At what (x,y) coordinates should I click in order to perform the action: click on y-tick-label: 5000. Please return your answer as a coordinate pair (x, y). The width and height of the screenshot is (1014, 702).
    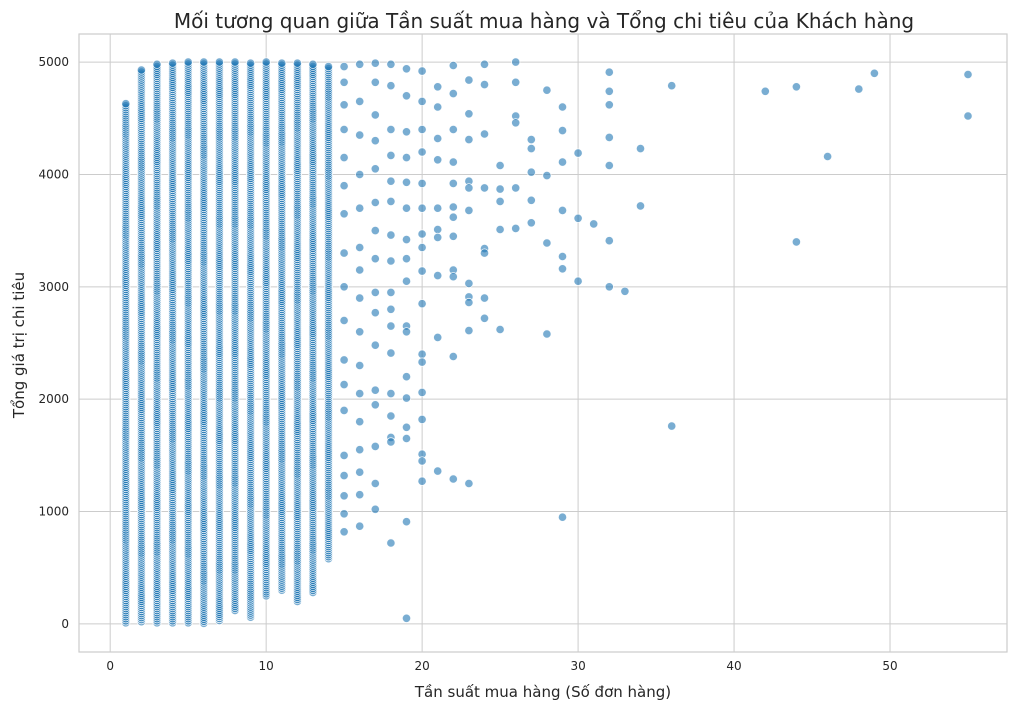
    Looking at the image, I should click on (53, 62).